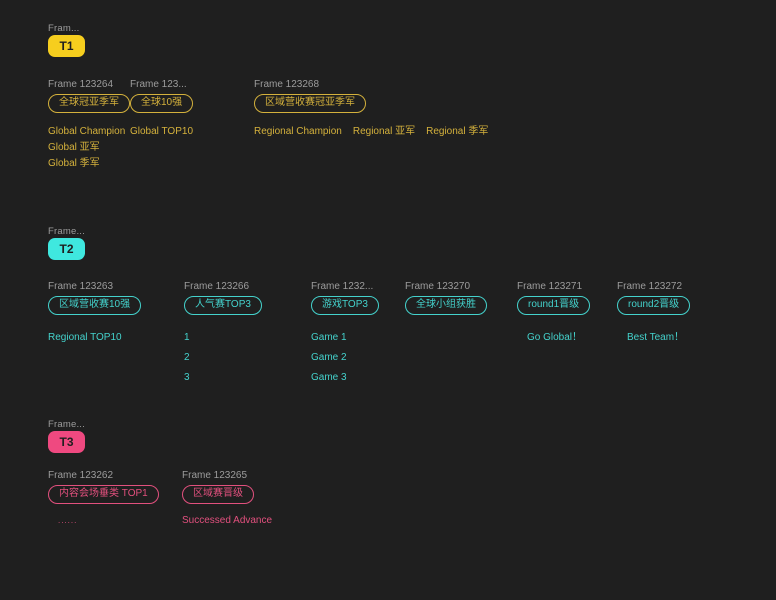 The width and height of the screenshot is (776, 600). What do you see at coordinates (95, 305) in the screenshot?
I see `tag-pill: 区域营收赛10强` at bounding box center [95, 305].